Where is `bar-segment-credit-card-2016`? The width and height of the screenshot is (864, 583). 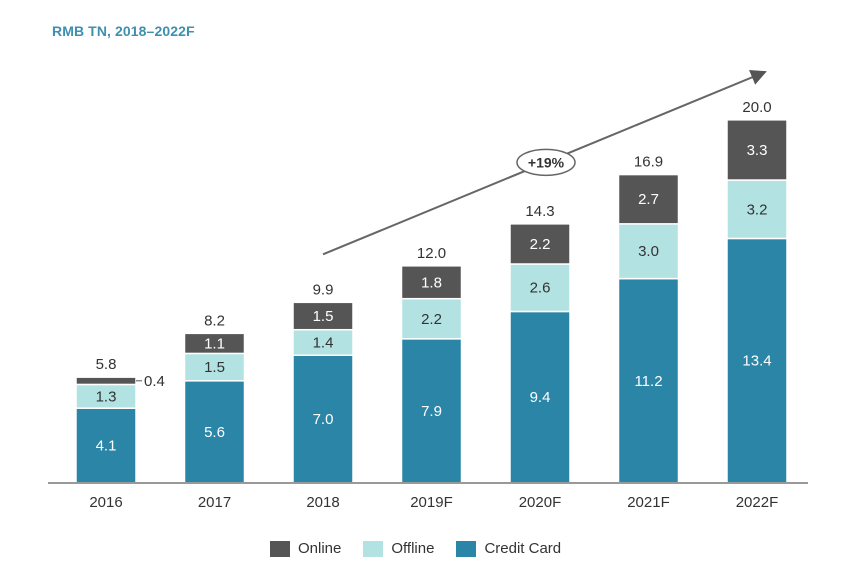 bar-segment-credit-card-2016 is located at coordinates (106, 445).